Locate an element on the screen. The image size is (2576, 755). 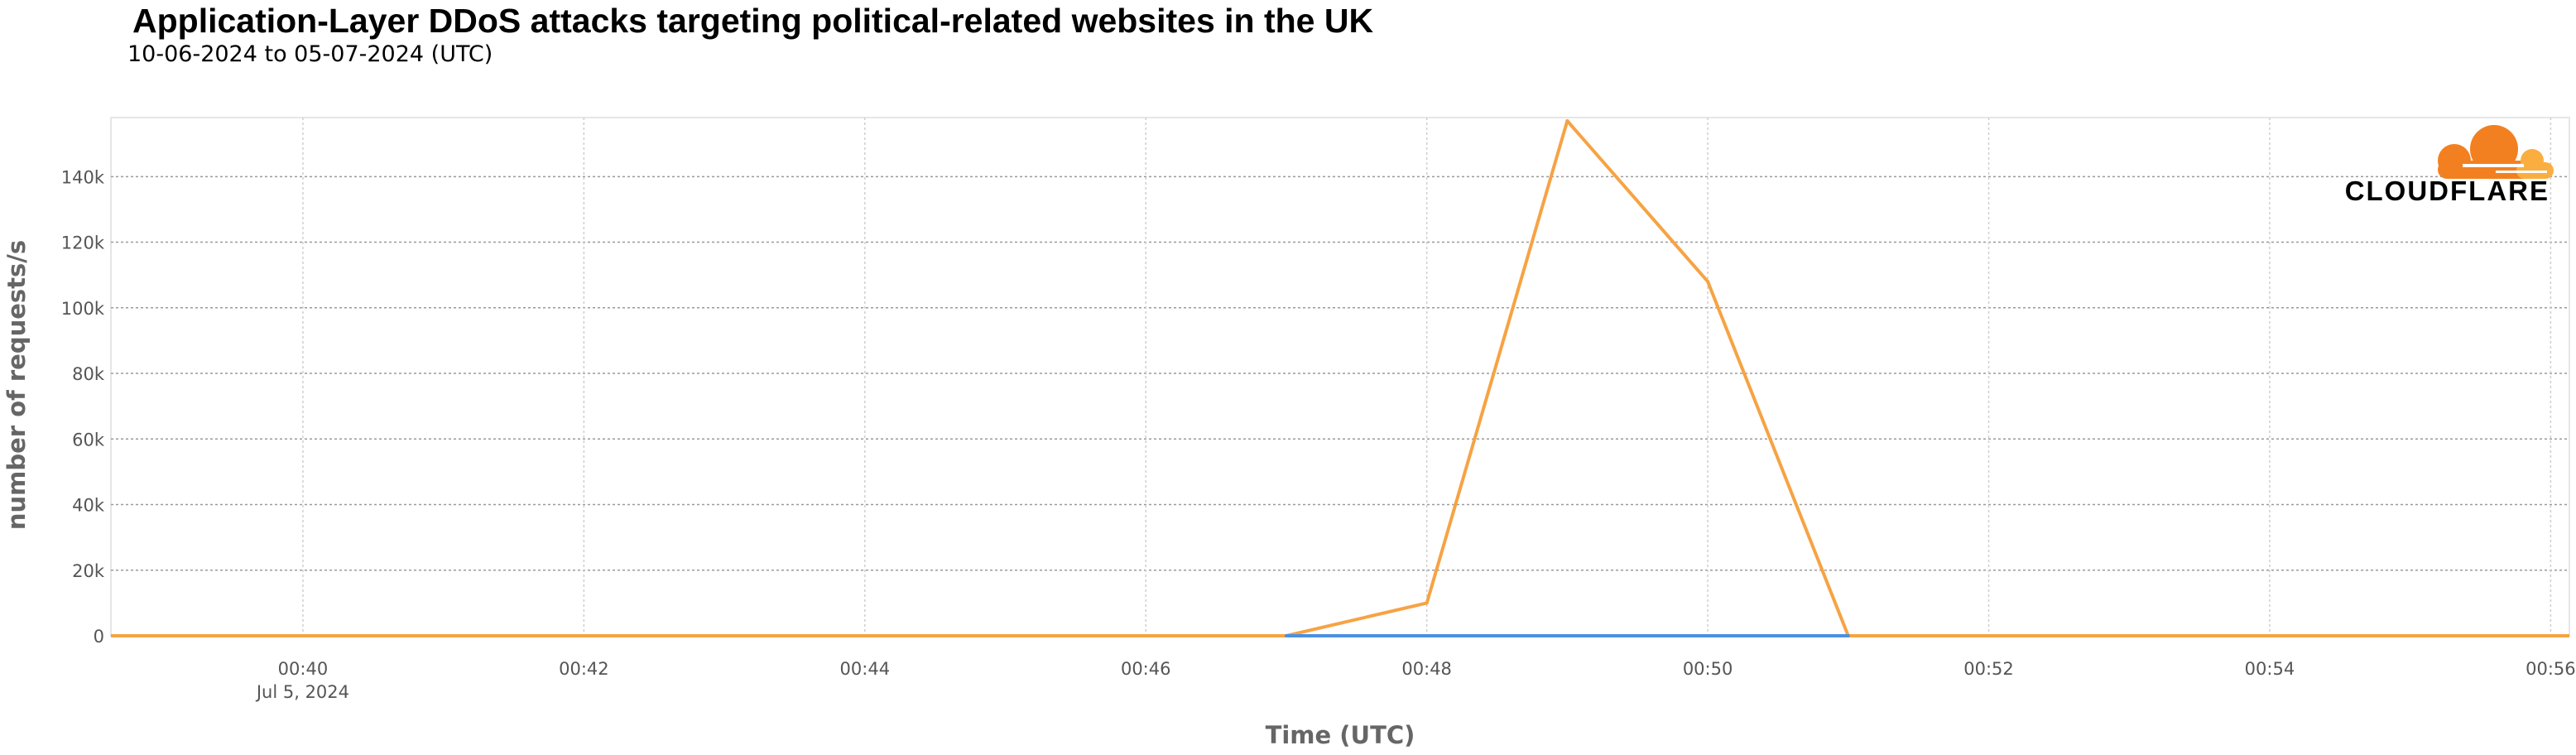
y-axis-title: number of requests/s is located at coordinates (16, 385).